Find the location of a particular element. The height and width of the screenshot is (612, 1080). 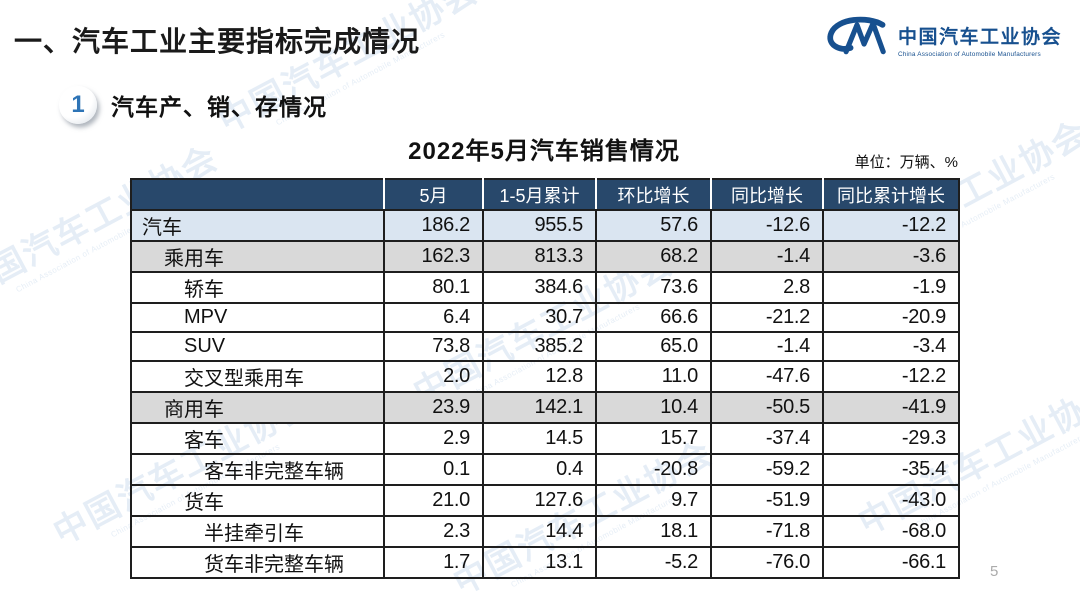

value-cell: -3.4 is located at coordinates (891, 346).